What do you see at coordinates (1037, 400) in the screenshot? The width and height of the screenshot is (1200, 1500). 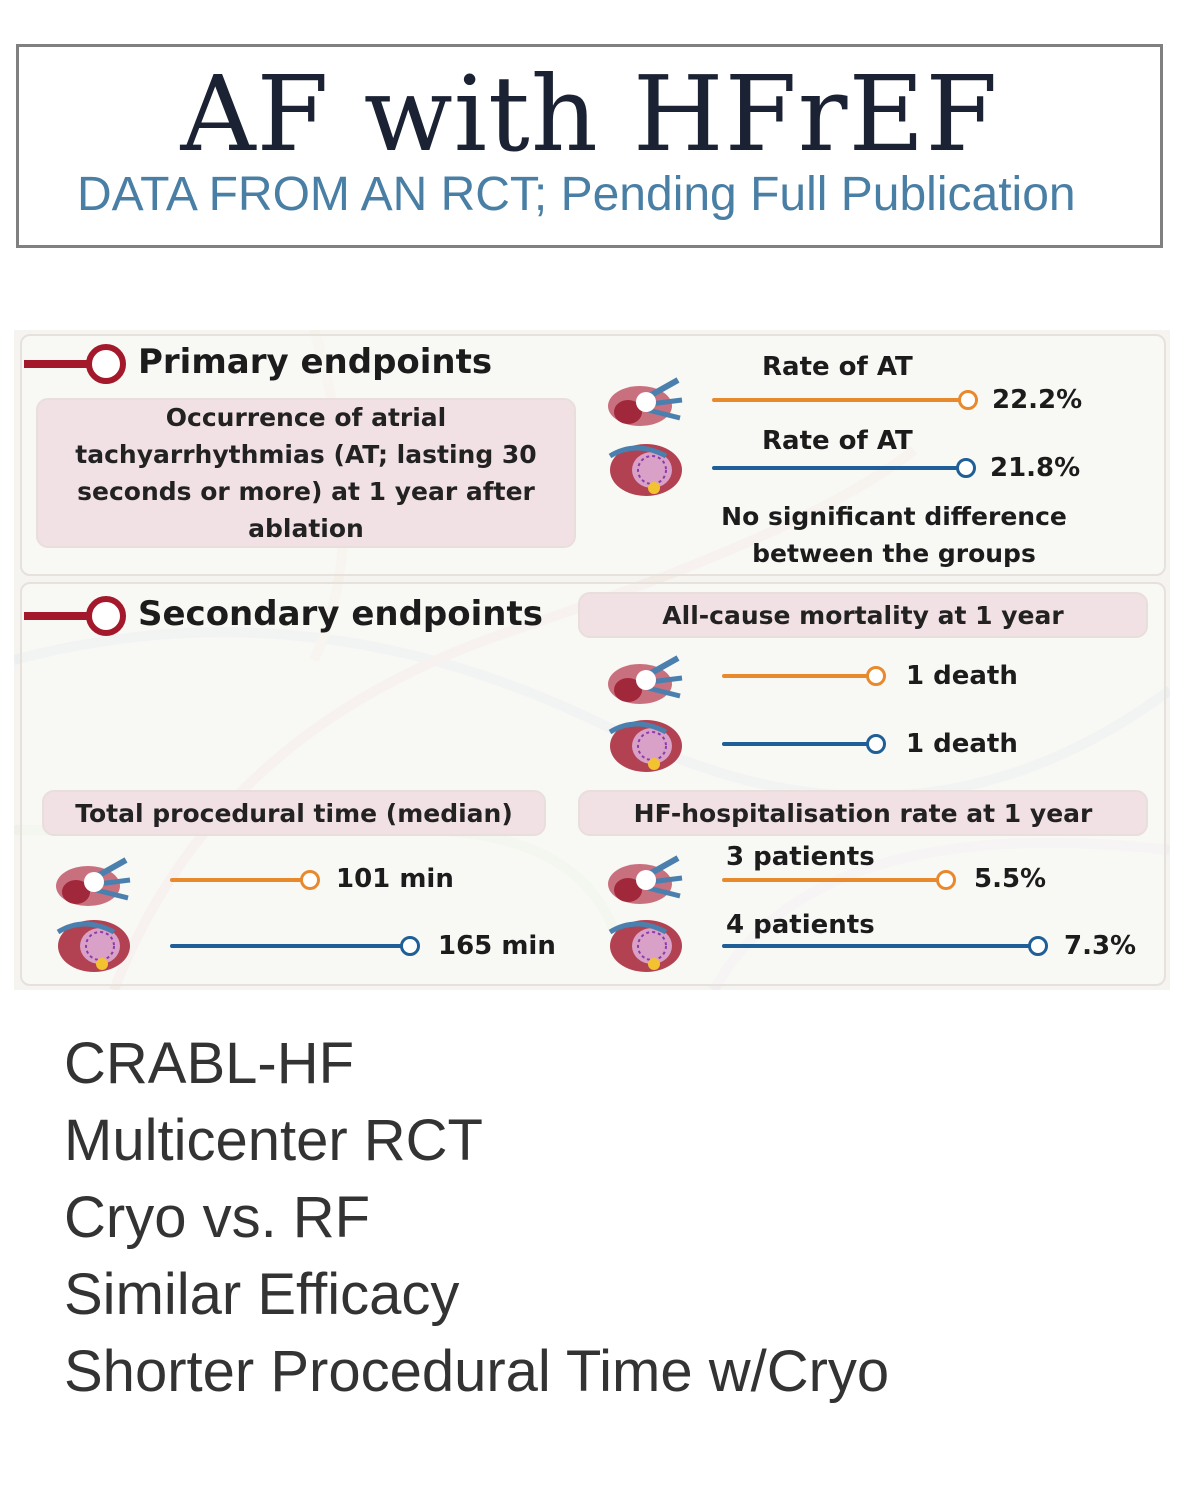 I see `primary-cryo-value: 22.2%` at bounding box center [1037, 400].